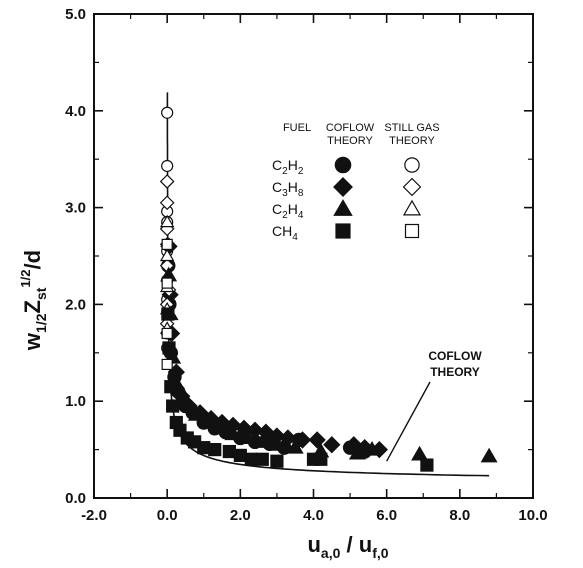 The image size is (583, 568). I want to click on y-tick-label: 2.0, so click(75, 304).